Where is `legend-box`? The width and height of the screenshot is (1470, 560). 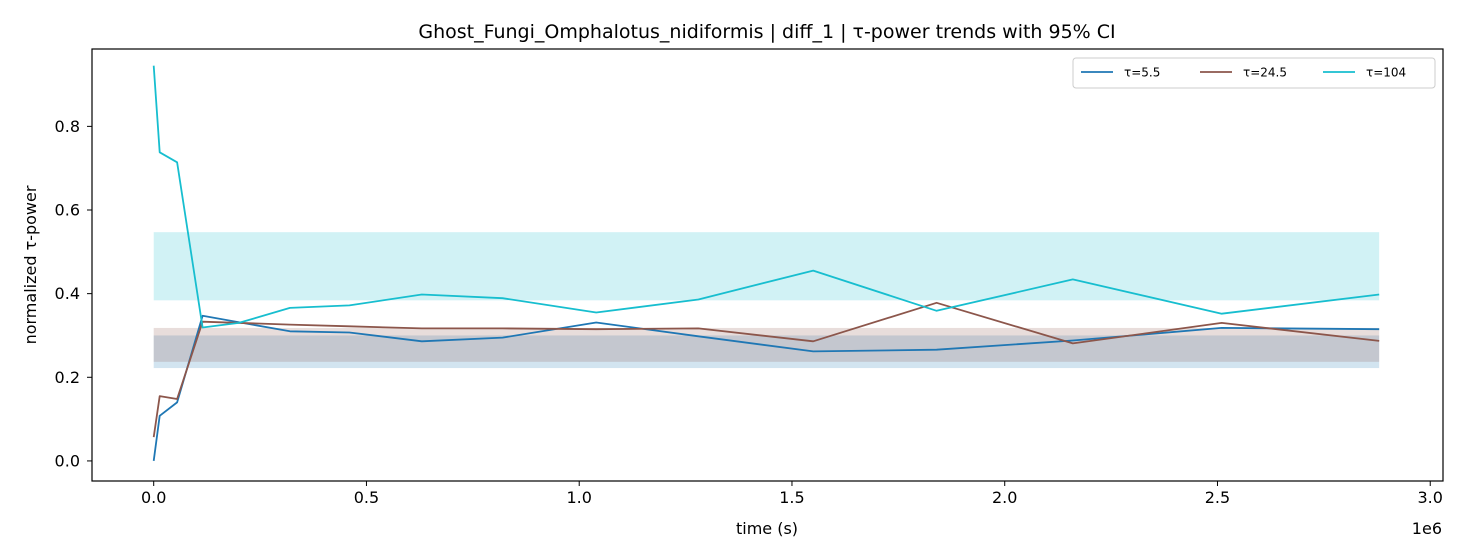
legend-box is located at coordinates (1254, 73).